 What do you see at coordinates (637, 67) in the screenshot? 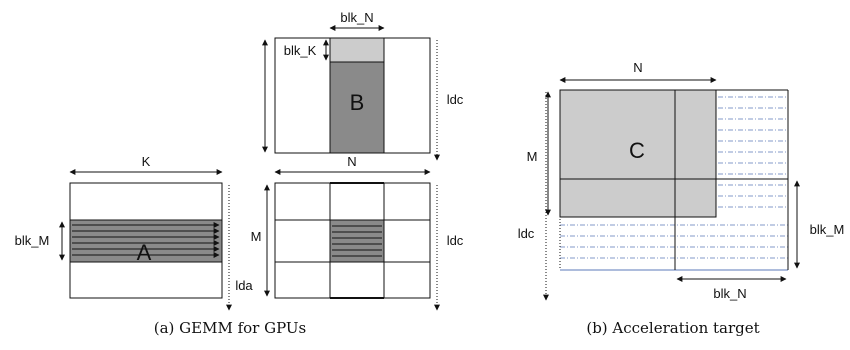
I see `target-width-label: N` at bounding box center [637, 67].